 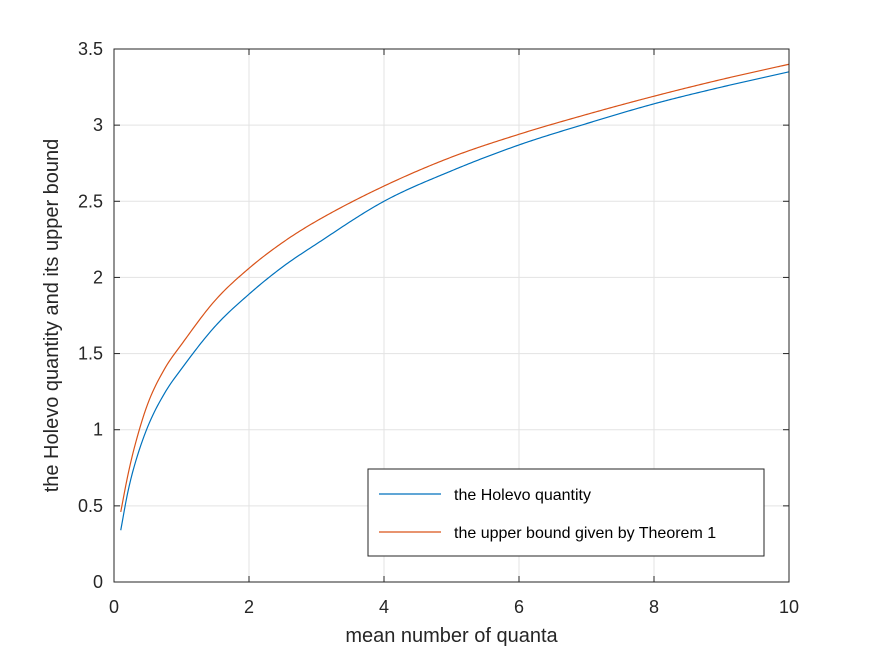 What do you see at coordinates (90, 506) in the screenshot?
I see `y-tick-label: 0.5` at bounding box center [90, 506].